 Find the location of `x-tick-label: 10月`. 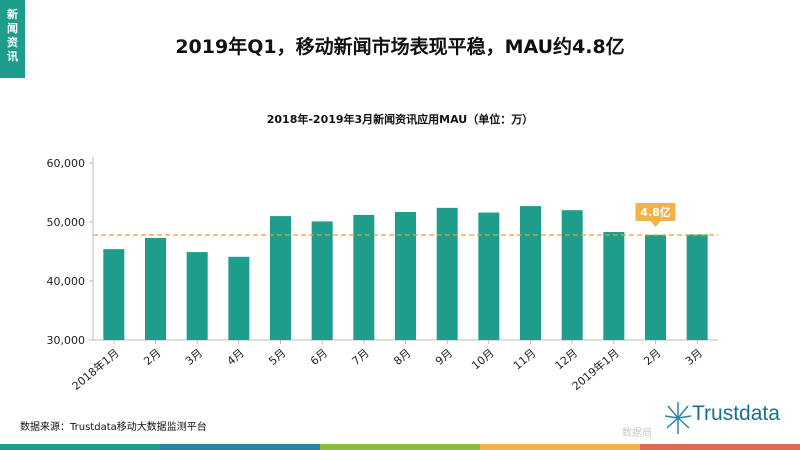

x-tick-label: 10月 is located at coordinates (483, 359).